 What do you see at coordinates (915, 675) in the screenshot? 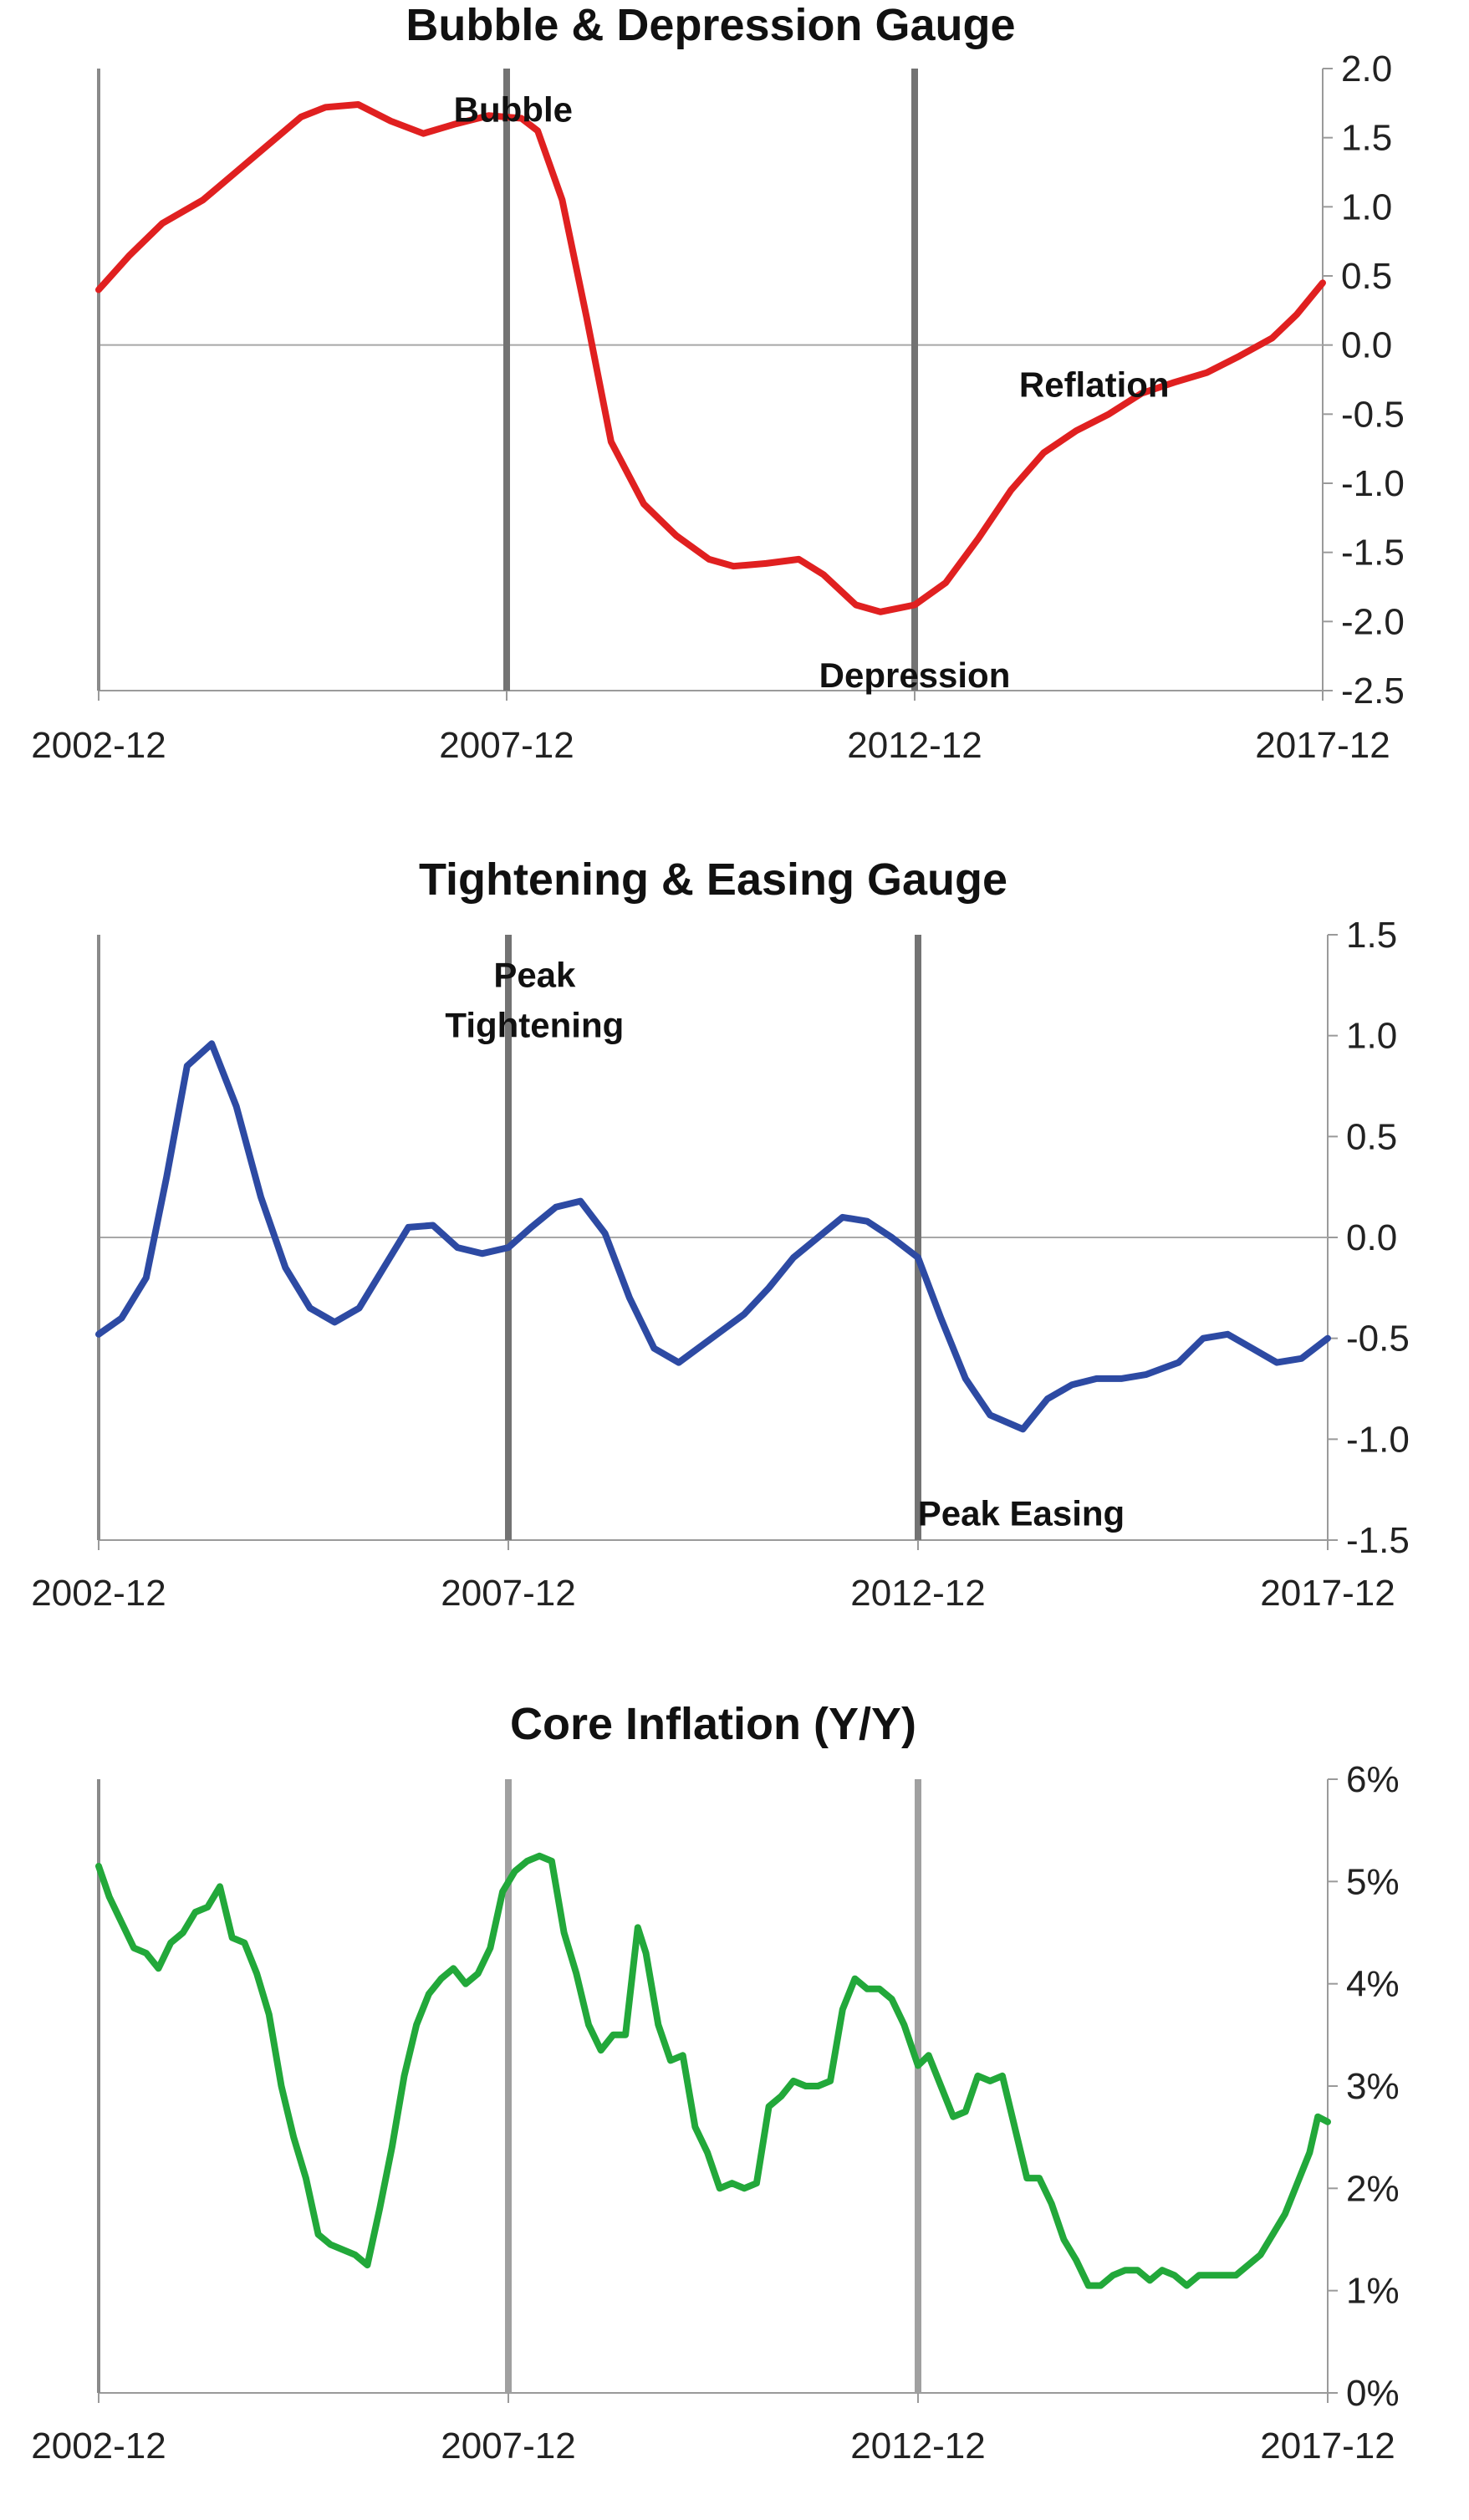
I see `annotation-label: Depression` at bounding box center [915, 675].